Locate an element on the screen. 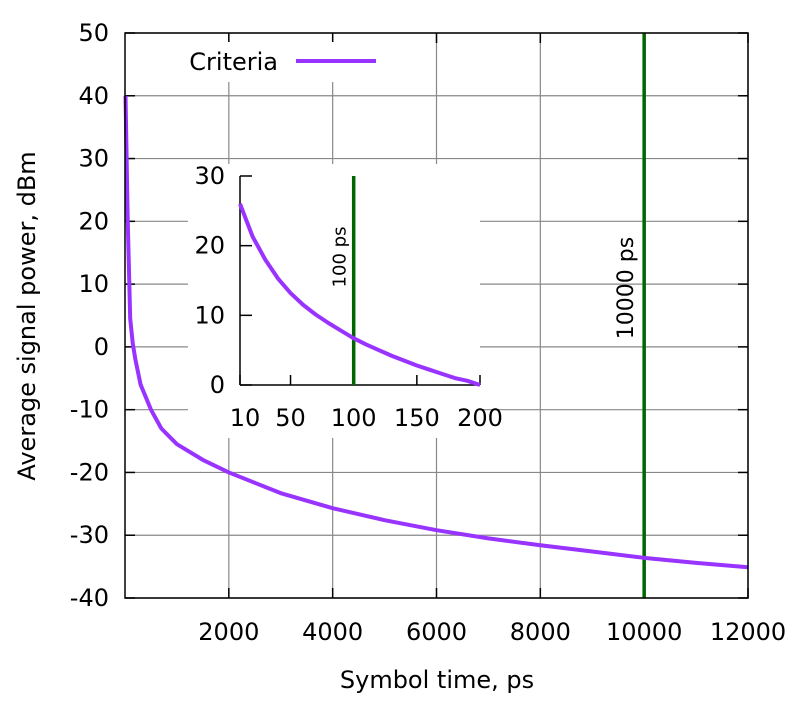  inset-y-tick-label: 20 is located at coordinates (209, 246).